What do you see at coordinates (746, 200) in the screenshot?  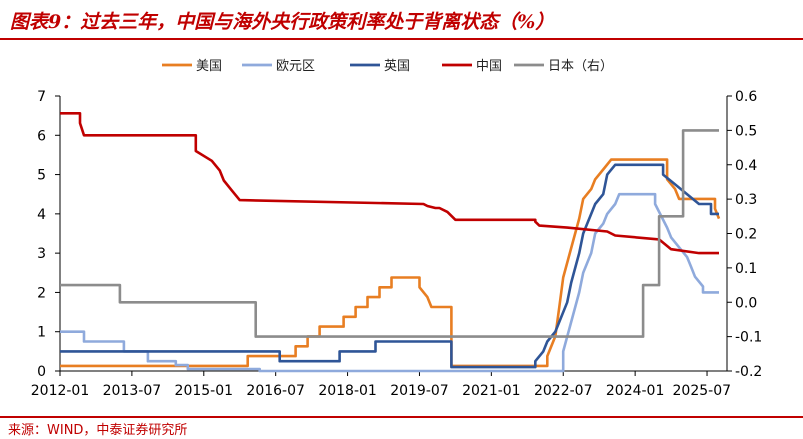 I see `y-right-tick-label: 0.3` at bounding box center [746, 200].